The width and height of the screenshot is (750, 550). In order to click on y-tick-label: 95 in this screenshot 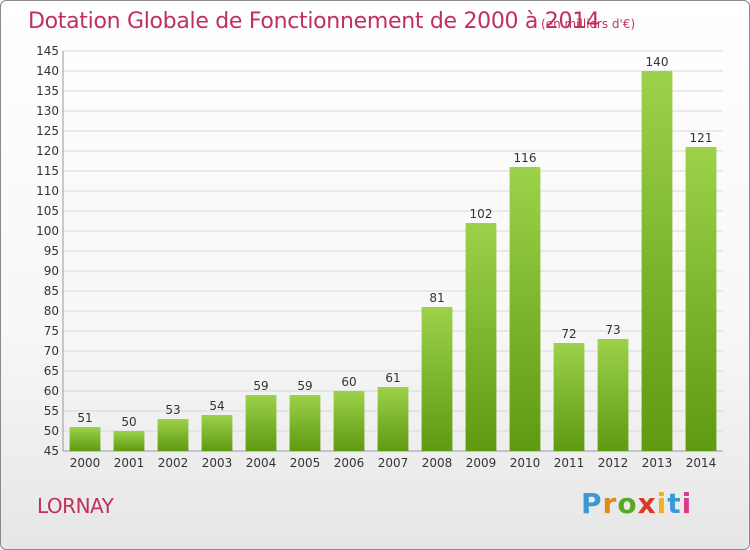, I will do `click(51, 251)`.